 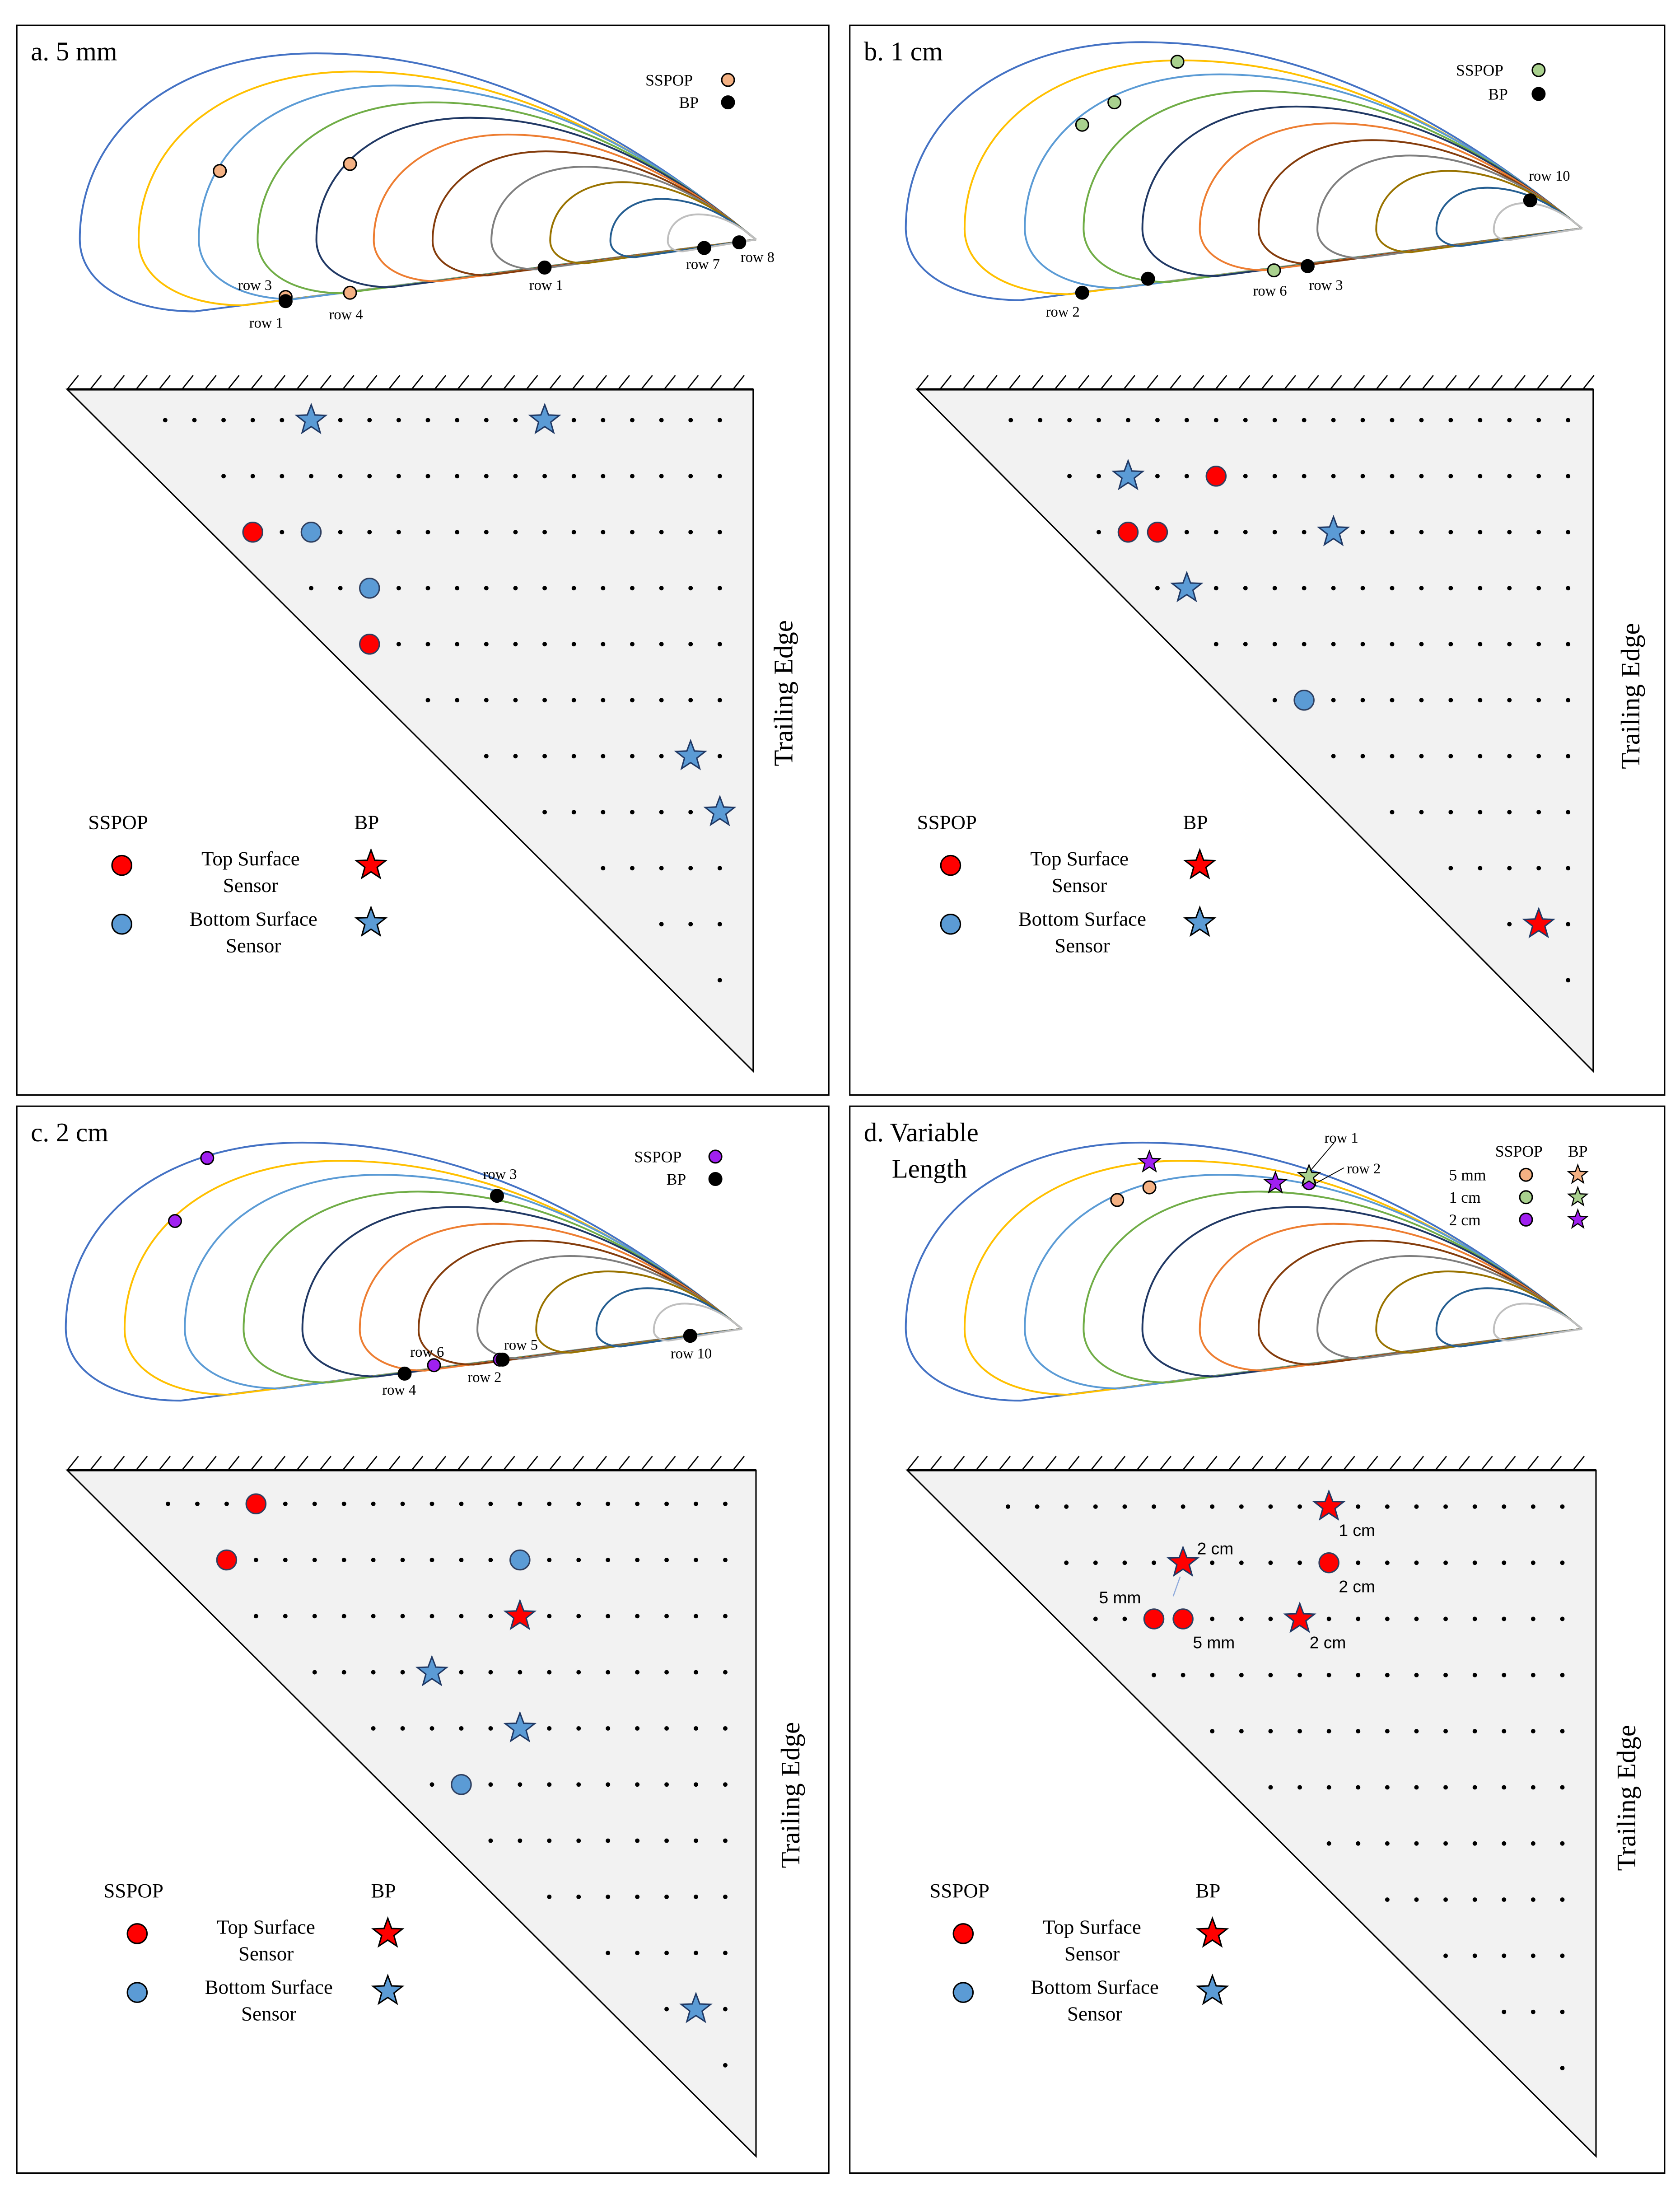 What do you see at coordinates (691, 1353) in the screenshot?
I see `row-label: row 10` at bounding box center [691, 1353].